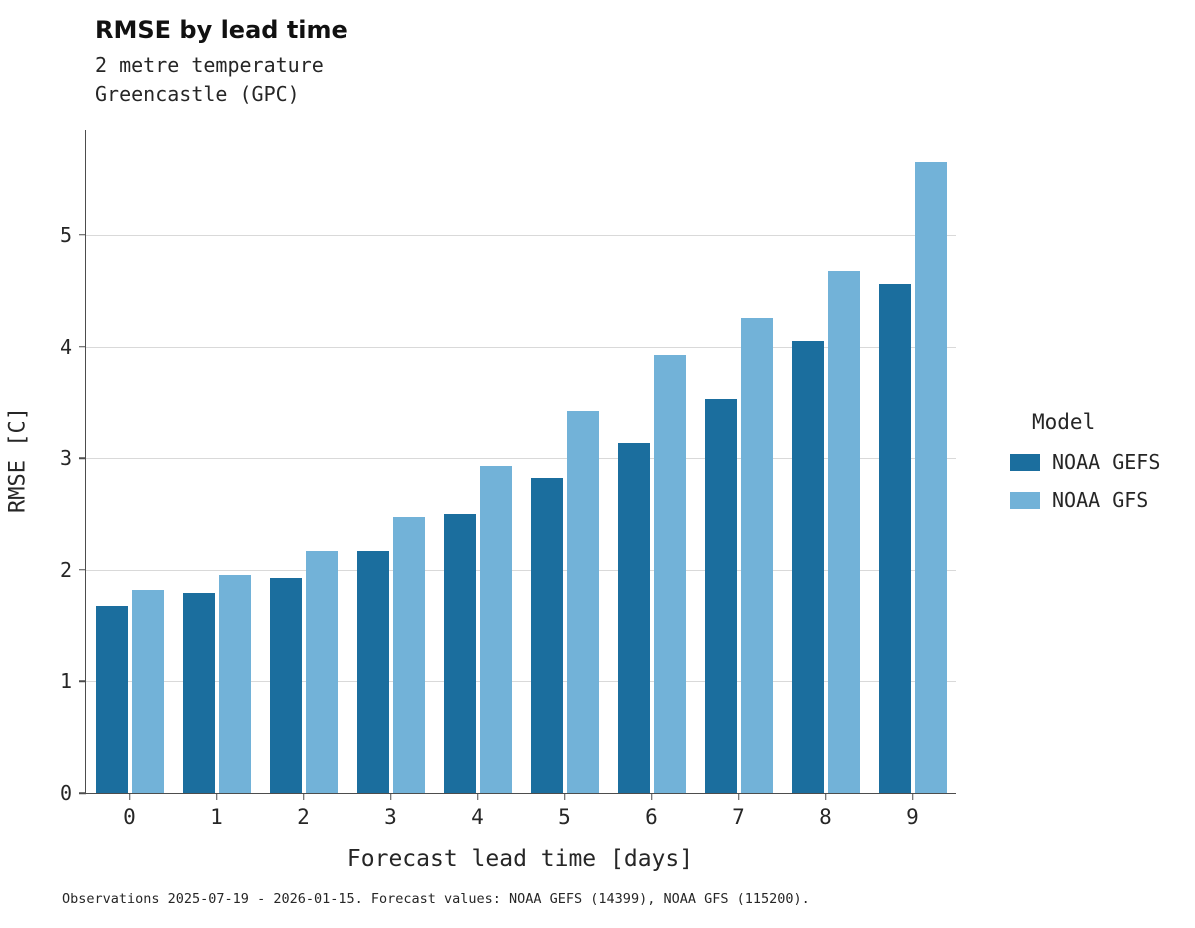 The height and width of the screenshot is (928, 1195). I want to click on legend-entry: NOAA GFS, so click(1085, 500).